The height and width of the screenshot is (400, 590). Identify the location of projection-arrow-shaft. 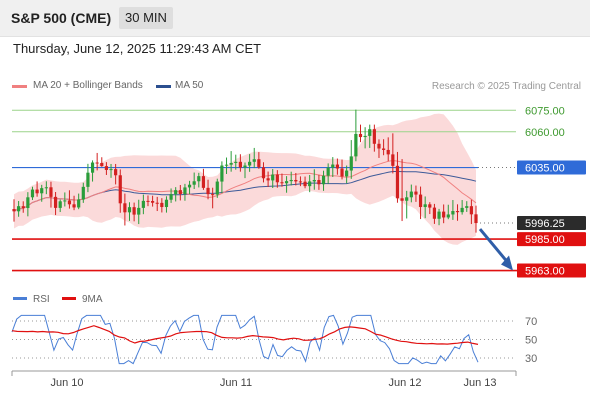
(493, 245).